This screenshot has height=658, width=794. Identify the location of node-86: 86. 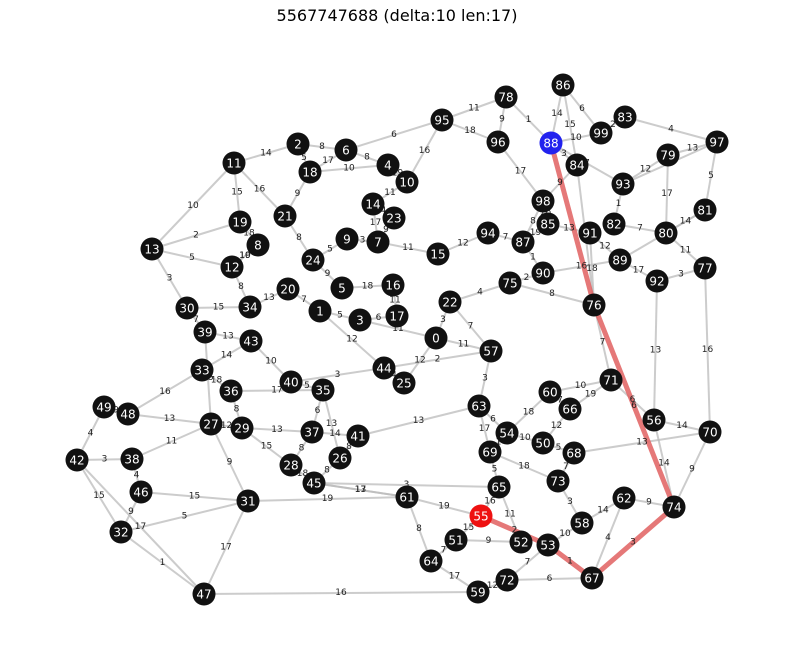
(563, 85).